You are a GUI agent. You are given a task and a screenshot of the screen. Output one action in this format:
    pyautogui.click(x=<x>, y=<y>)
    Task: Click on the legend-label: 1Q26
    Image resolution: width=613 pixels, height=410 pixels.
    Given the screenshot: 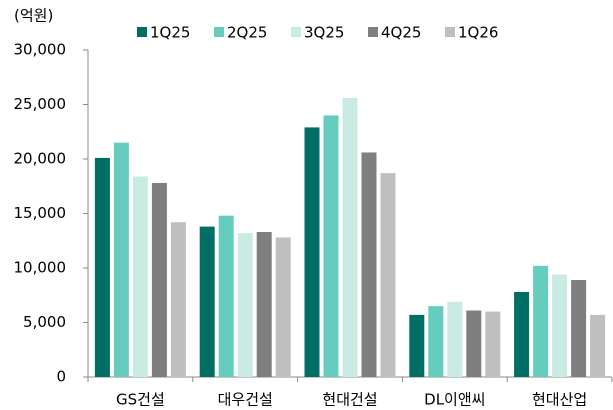 What is the action you would take?
    pyautogui.click(x=478, y=33)
    